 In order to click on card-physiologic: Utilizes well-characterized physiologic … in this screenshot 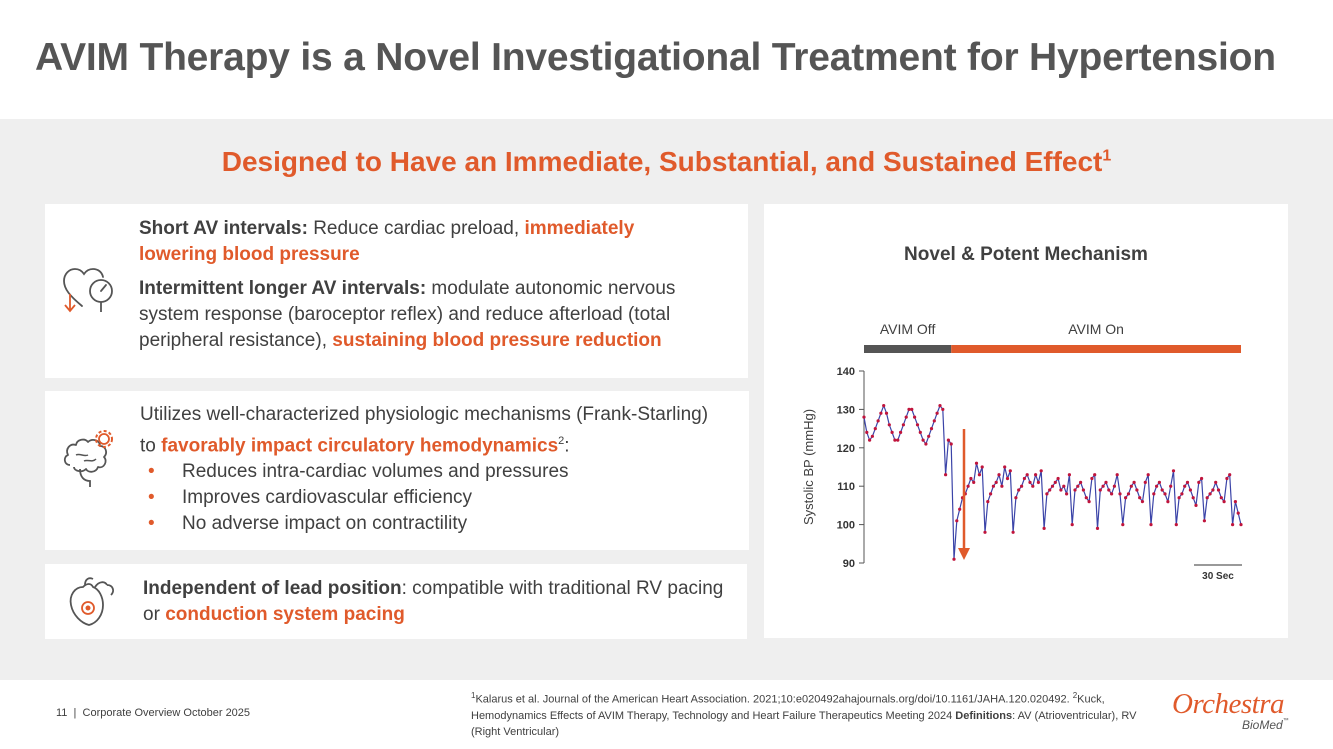, I will do `click(397, 470)`.